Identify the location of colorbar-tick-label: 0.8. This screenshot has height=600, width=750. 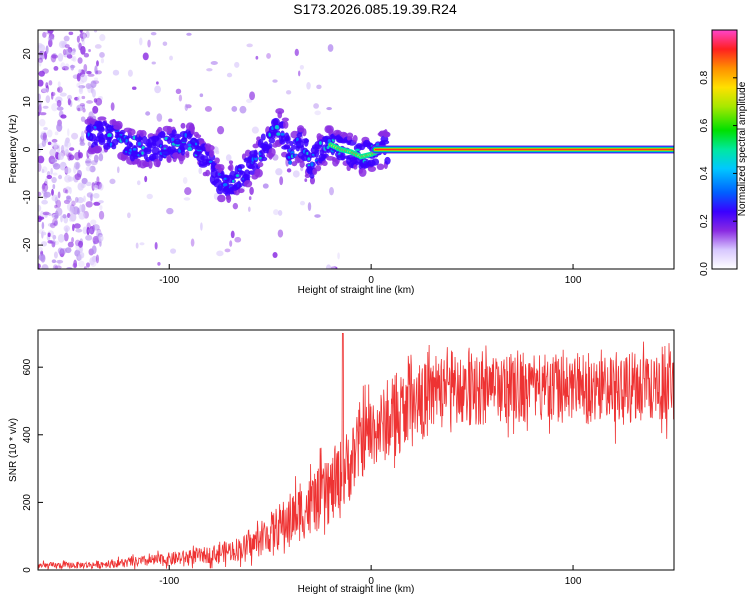
(704, 77).